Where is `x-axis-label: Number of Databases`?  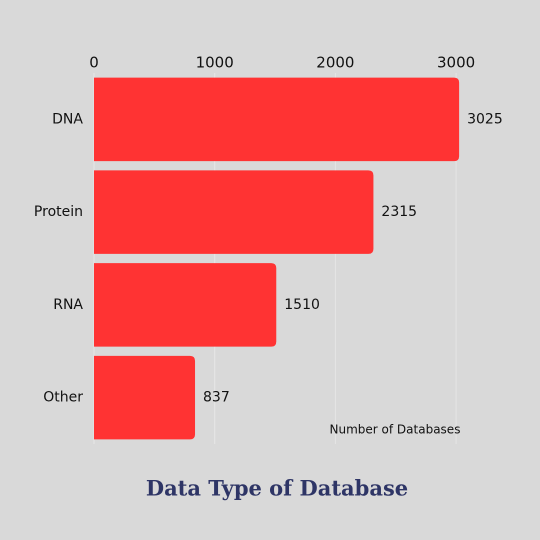 x-axis-label: Number of Databases is located at coordinates (395, 430).